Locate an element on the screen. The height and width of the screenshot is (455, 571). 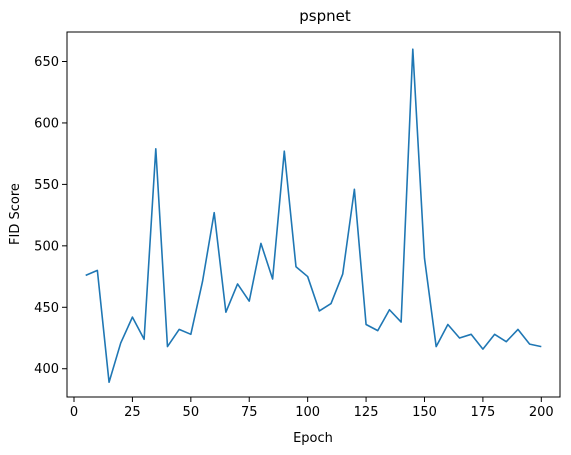
x-tick-label: 100 is located at coordinates (307, 412).